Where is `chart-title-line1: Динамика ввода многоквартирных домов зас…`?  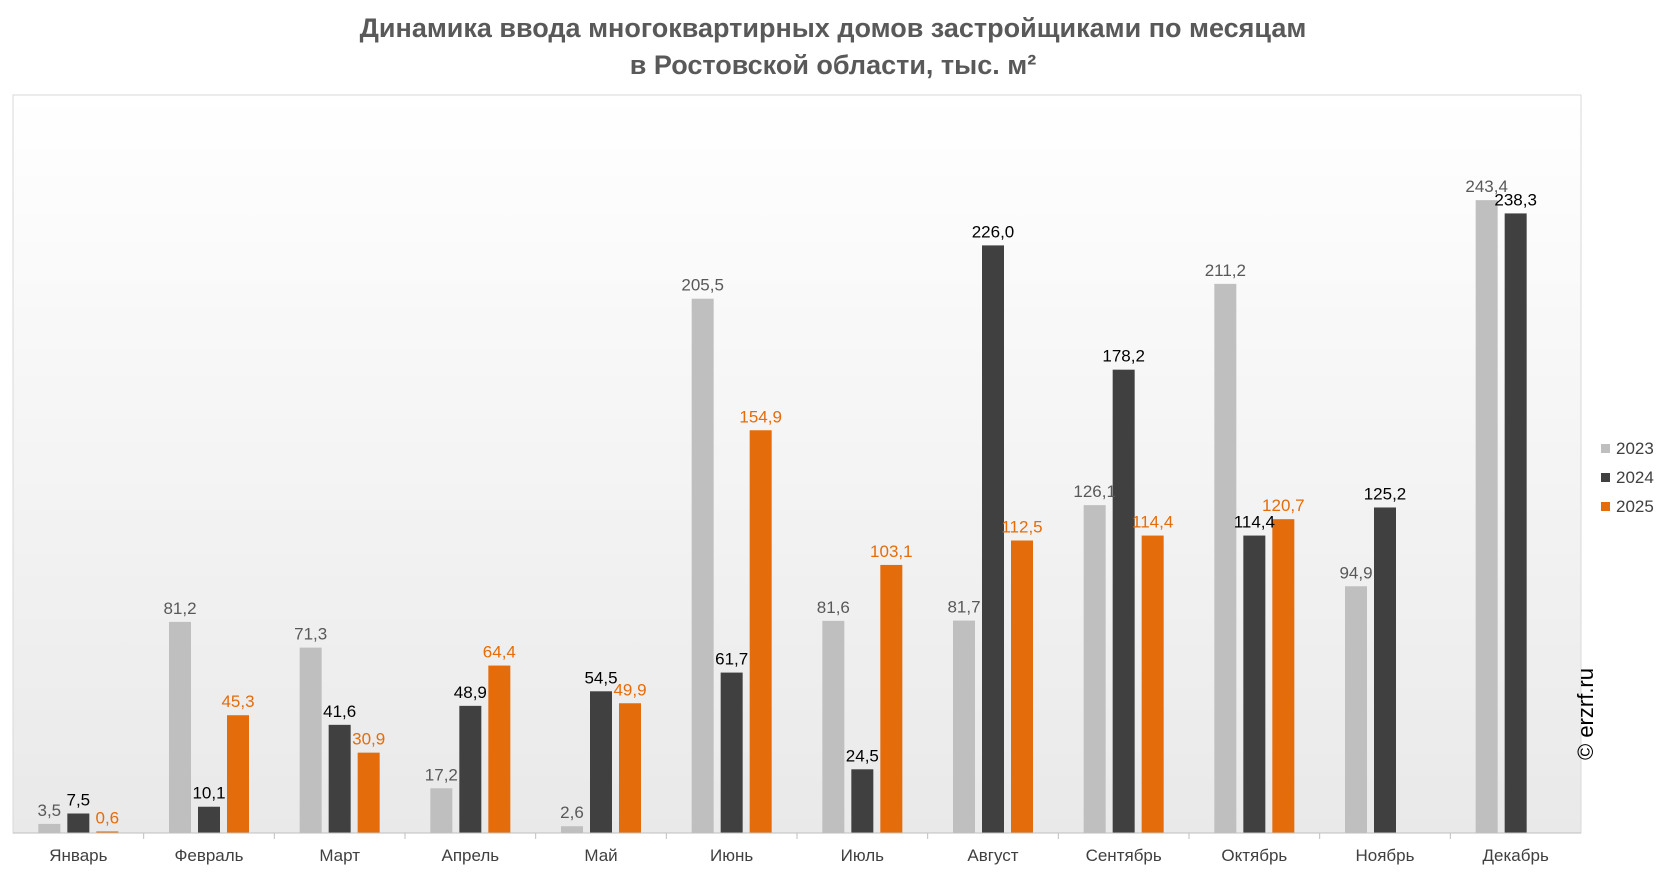
chart-title-line1: Динамика ввода многоквартирных домов зас… is located at coordinates (833, 28).